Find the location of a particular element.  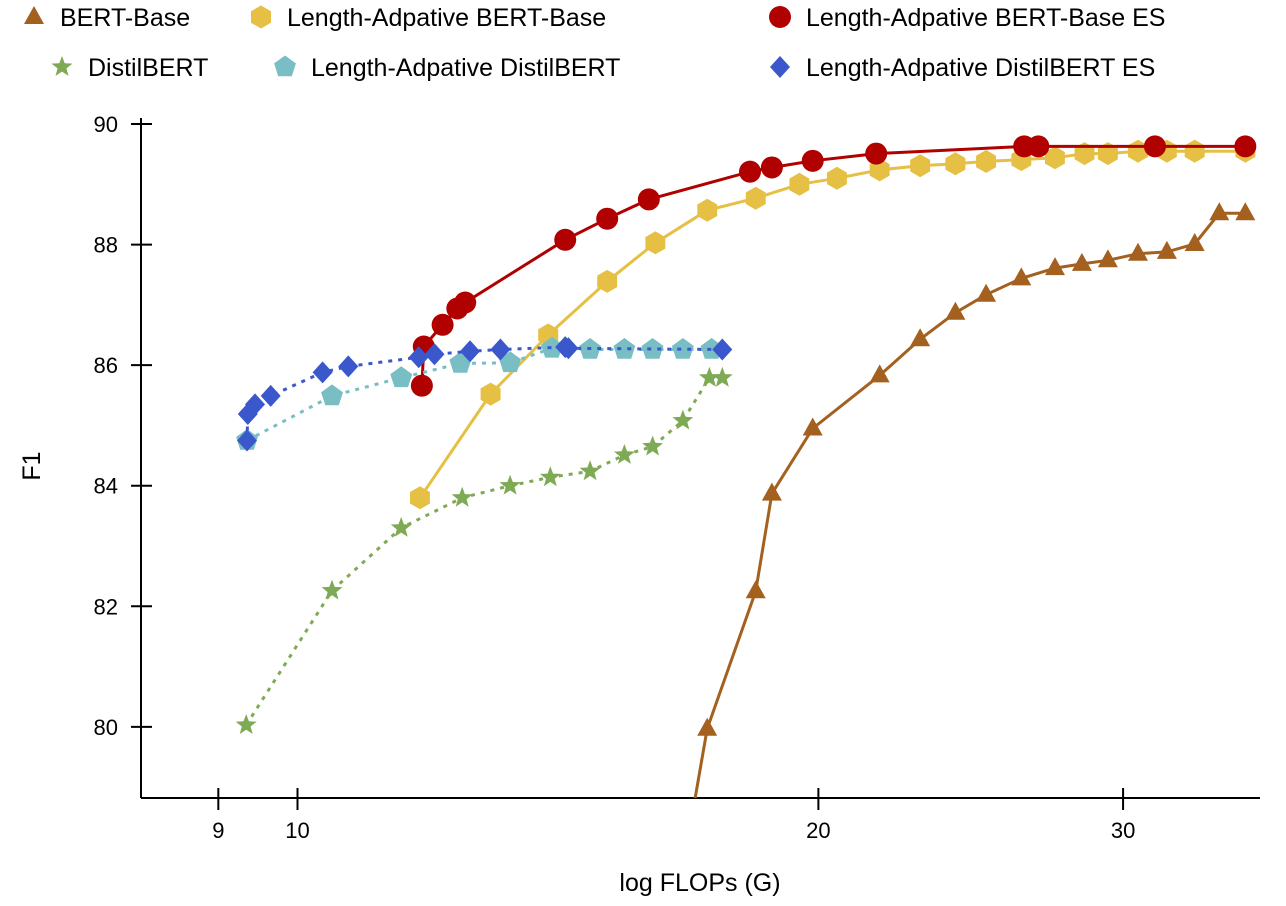

legend-item: Length-Adpative DistilBERT ES is located at coordinates (962, 68).